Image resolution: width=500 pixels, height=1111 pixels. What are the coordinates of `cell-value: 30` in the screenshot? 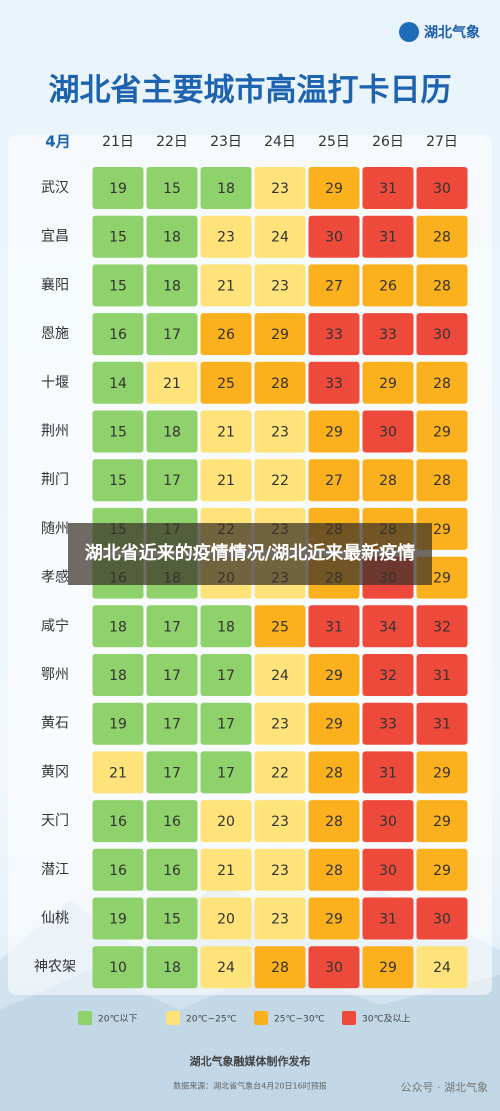 It's located at (442, 920).